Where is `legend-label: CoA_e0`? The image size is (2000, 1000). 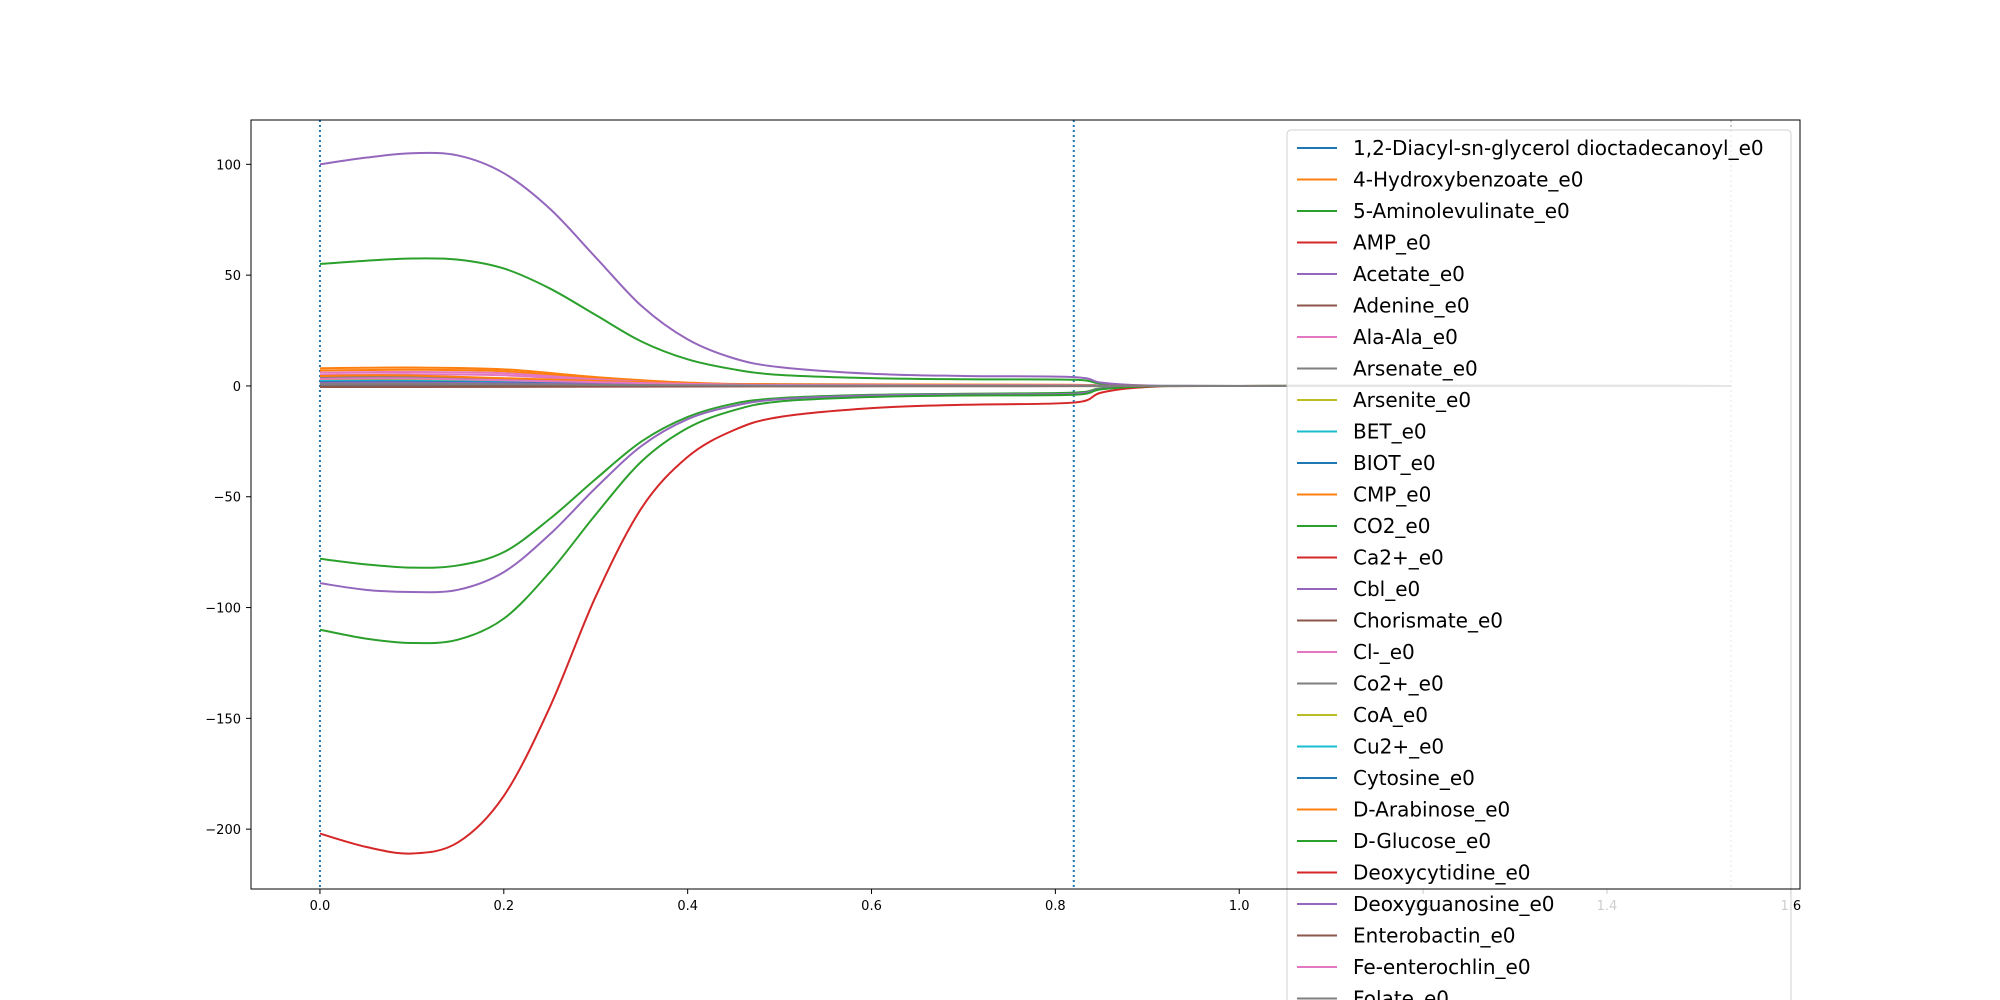
legend-label: CoA_e0 is located at coordinates (1390, 715).